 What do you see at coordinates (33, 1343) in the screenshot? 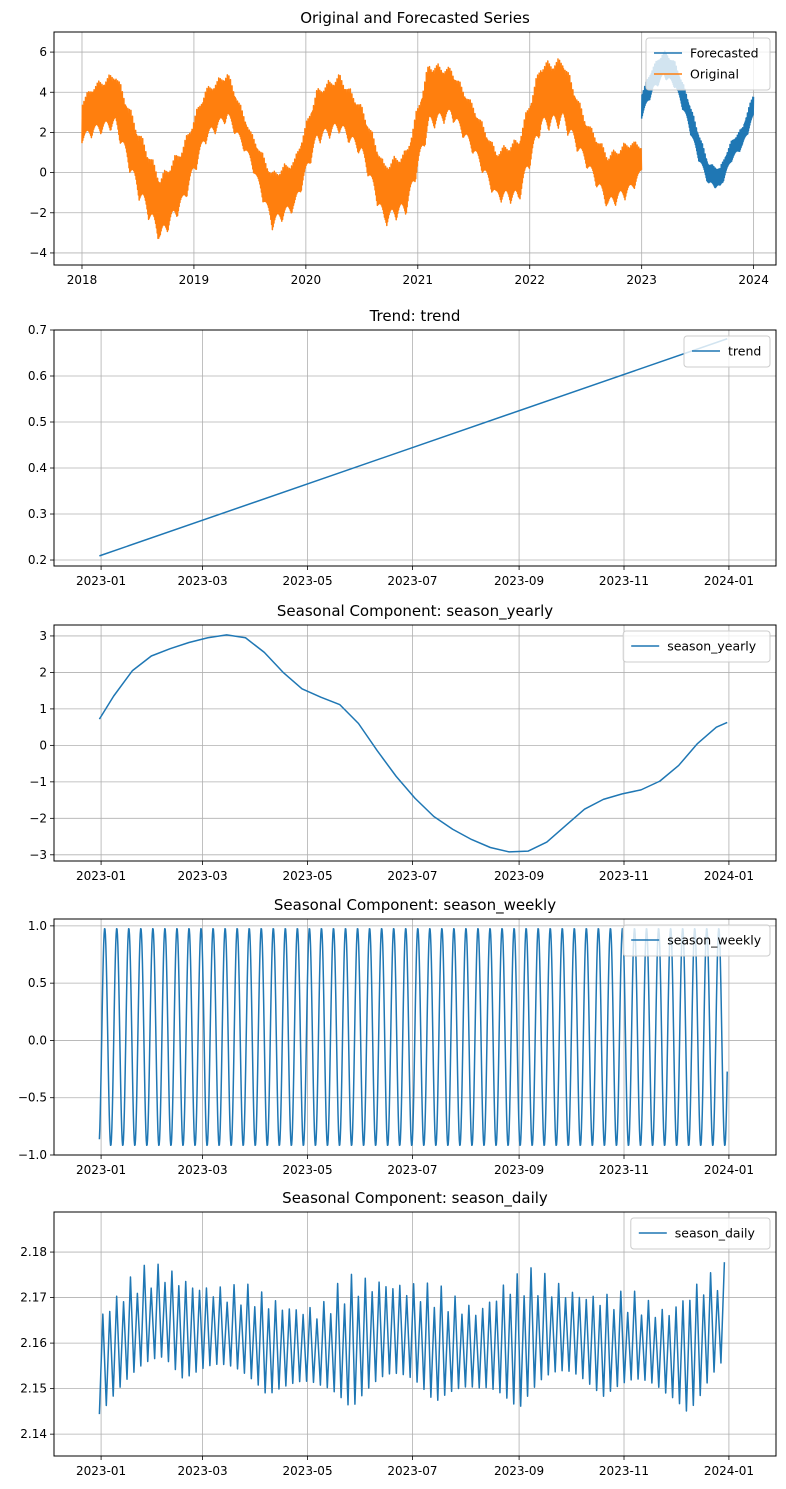
I see `y-tick-label: 2.16` at bounding box center [33, 1343].